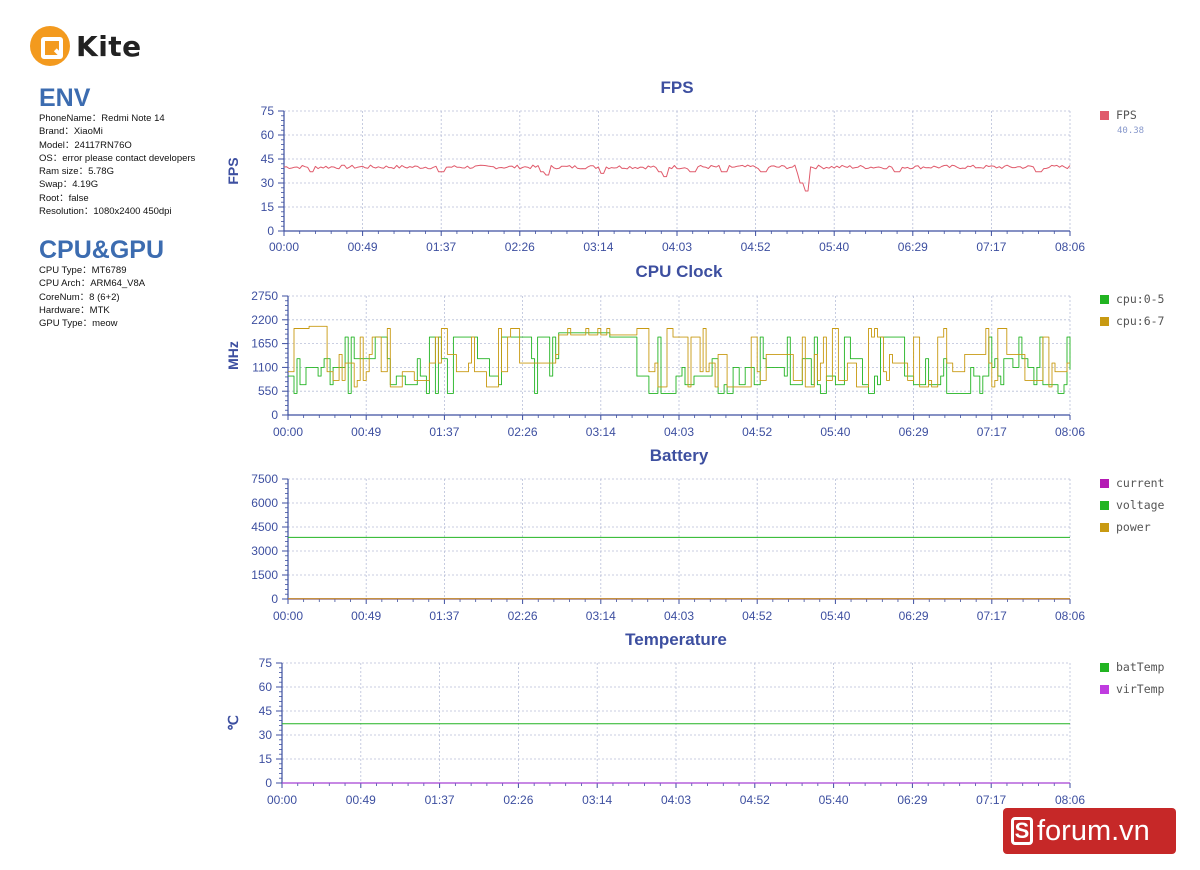 The image size is (1200, 870). What do you see at coordinates (78, 324) in the screenshot?
I see `cpugpu-row: GPU Type：meow` at bounding box center [78, 324].